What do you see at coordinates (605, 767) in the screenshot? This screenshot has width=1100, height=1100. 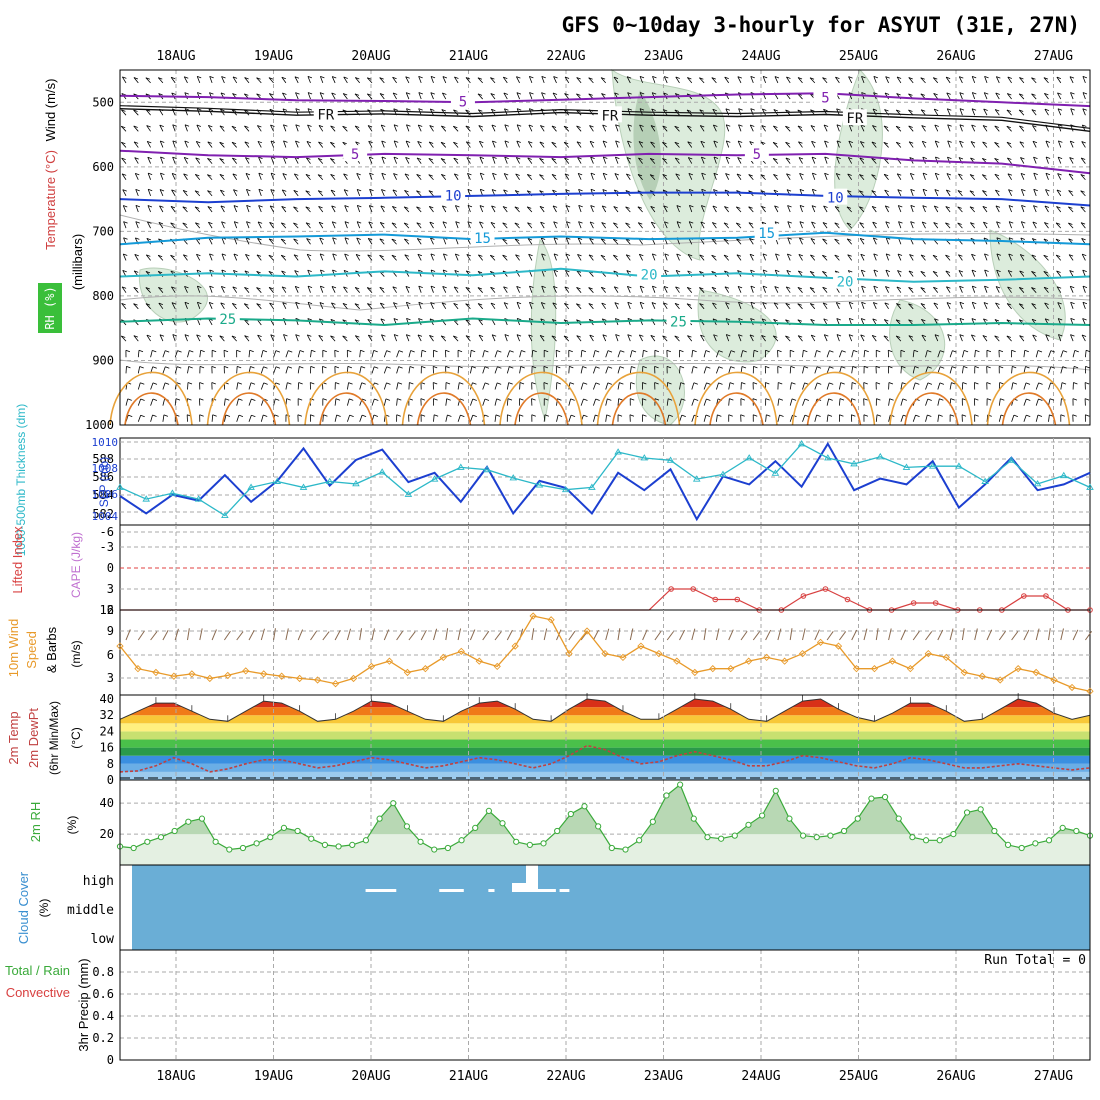 I see `temp-band` at bounding box center [605, 767].